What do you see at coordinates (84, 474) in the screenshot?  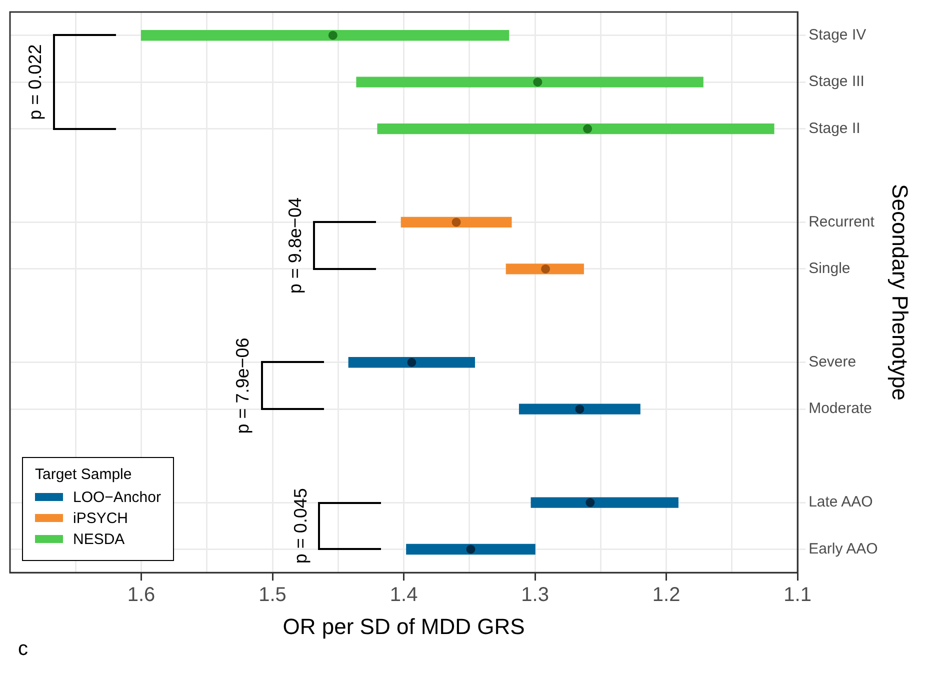 I see `legend-title: Target Sample` at bounding box center [84, 474].